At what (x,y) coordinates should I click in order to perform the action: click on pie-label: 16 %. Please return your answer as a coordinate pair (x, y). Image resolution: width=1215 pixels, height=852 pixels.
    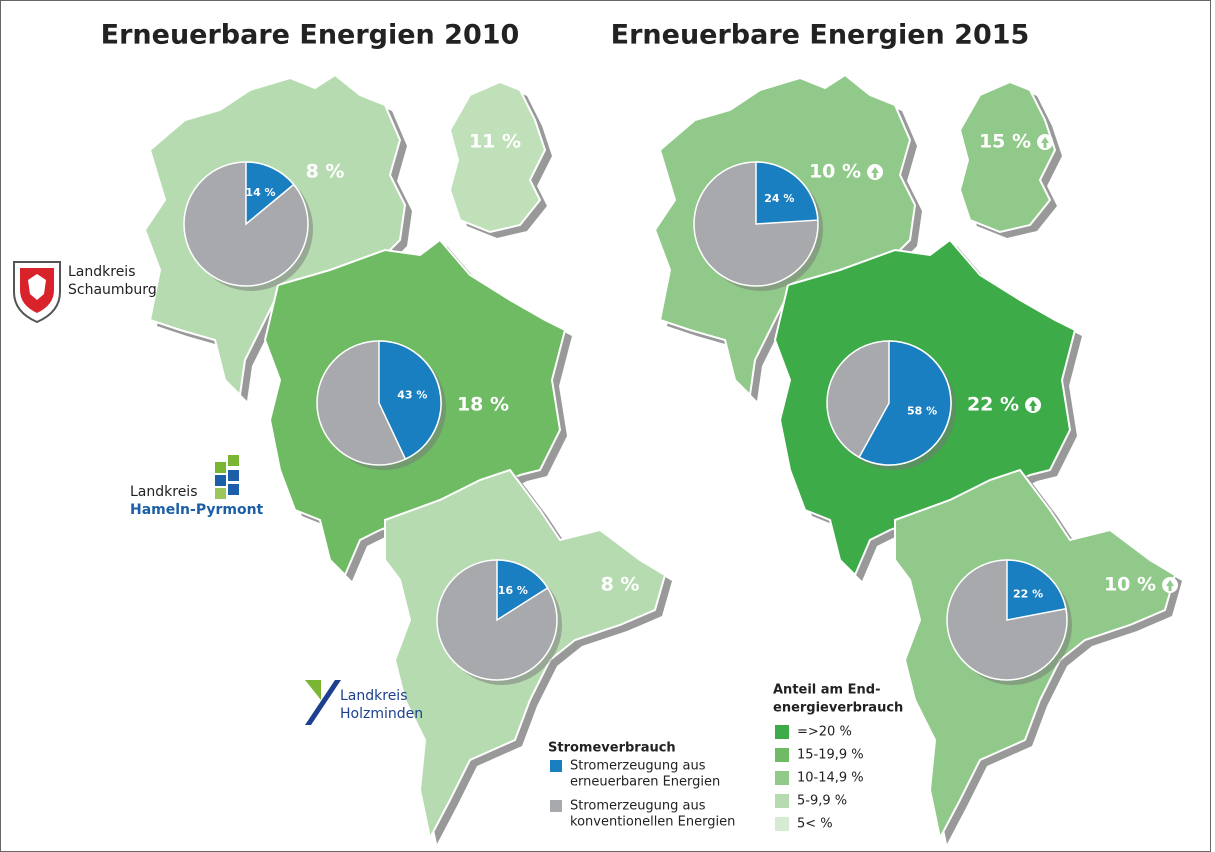
    Looking at the image, I should click on (513, 590).